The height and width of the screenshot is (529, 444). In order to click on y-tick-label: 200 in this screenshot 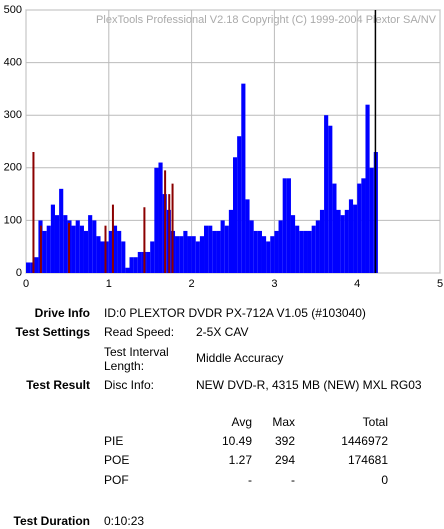, I will do `click(13, 168)`.